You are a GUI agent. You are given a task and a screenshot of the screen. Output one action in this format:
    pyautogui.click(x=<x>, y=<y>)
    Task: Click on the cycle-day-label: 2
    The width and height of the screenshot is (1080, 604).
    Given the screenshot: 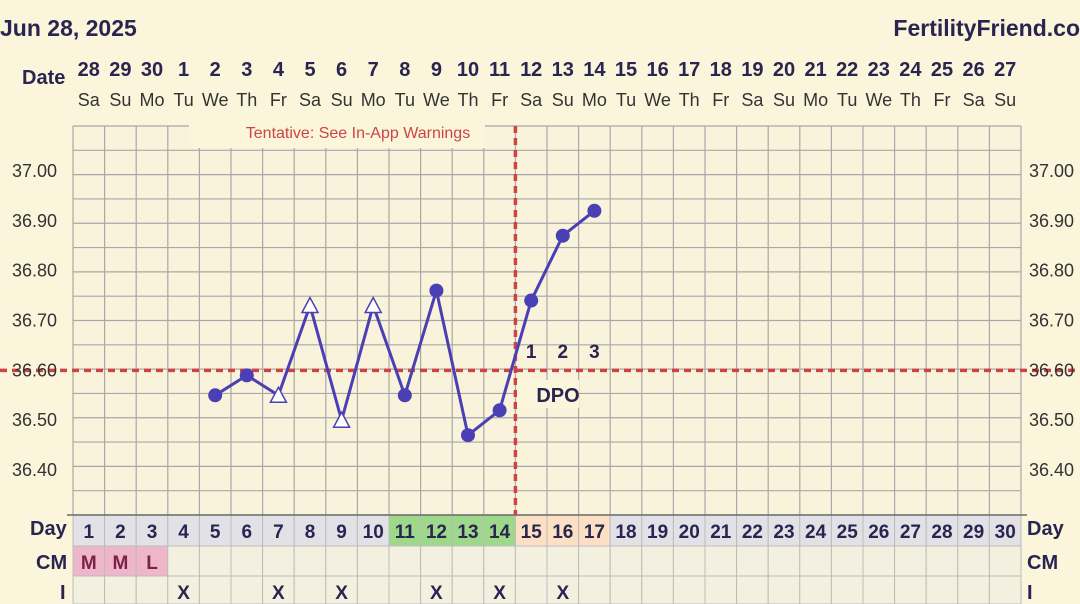 What is the action you would take?
    pyautogui.click(x=120, y=532)
    